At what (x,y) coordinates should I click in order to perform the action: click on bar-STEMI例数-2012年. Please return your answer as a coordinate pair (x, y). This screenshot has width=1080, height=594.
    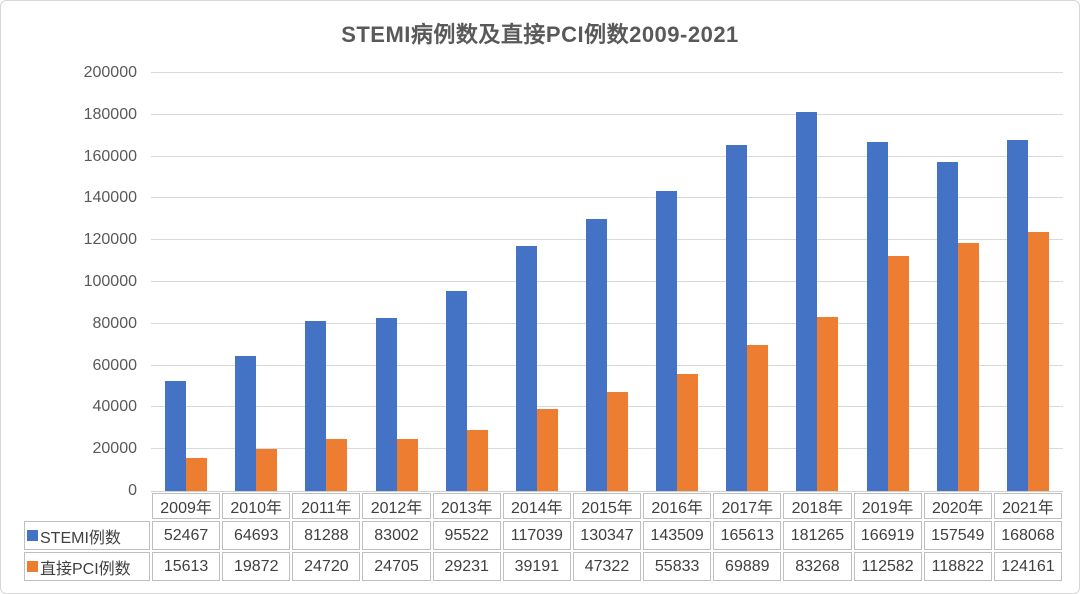
    Looking at the image, I should click on (386, 404).